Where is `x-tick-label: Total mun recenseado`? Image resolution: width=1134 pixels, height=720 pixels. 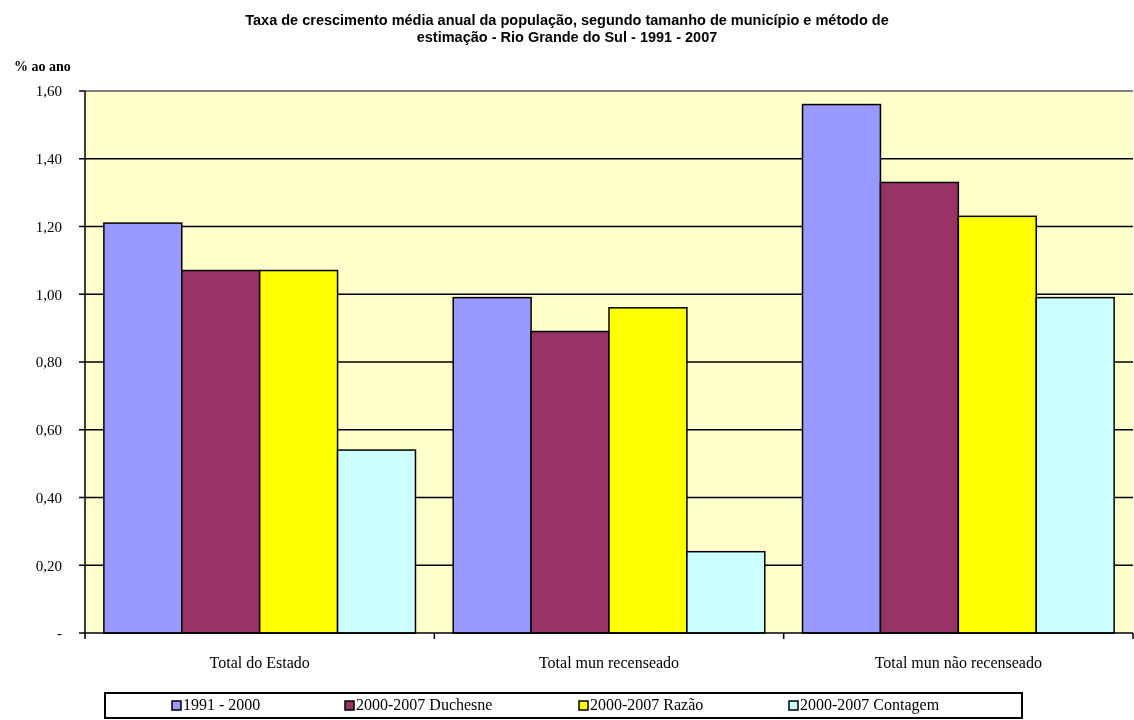
x-tick-label: Total mun recenseado is located at coordinates (609, 662).